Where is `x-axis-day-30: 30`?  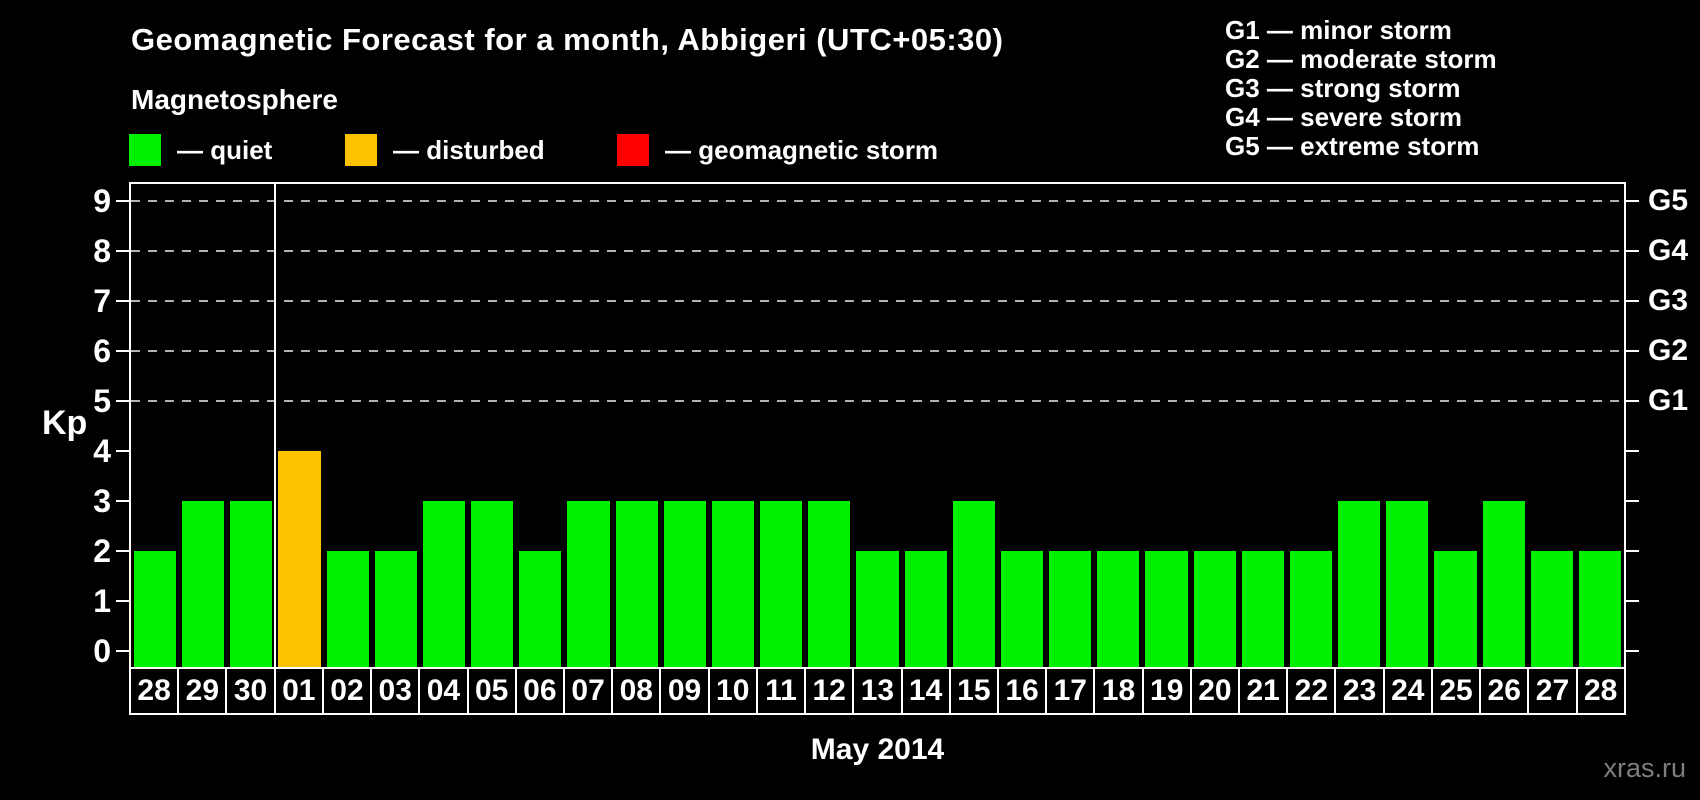
x-axis-day-30: 30 is located at coordinates (251, 691).